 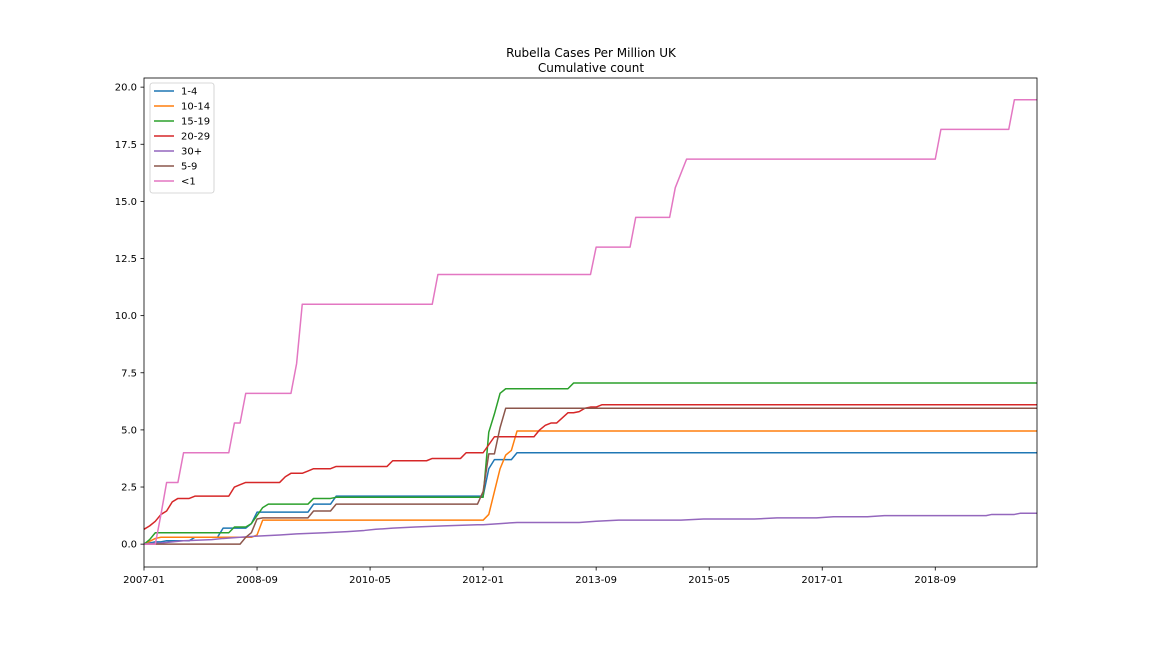 I want to click on x-tick-label: 2015-05, so click(x=709, y=580).